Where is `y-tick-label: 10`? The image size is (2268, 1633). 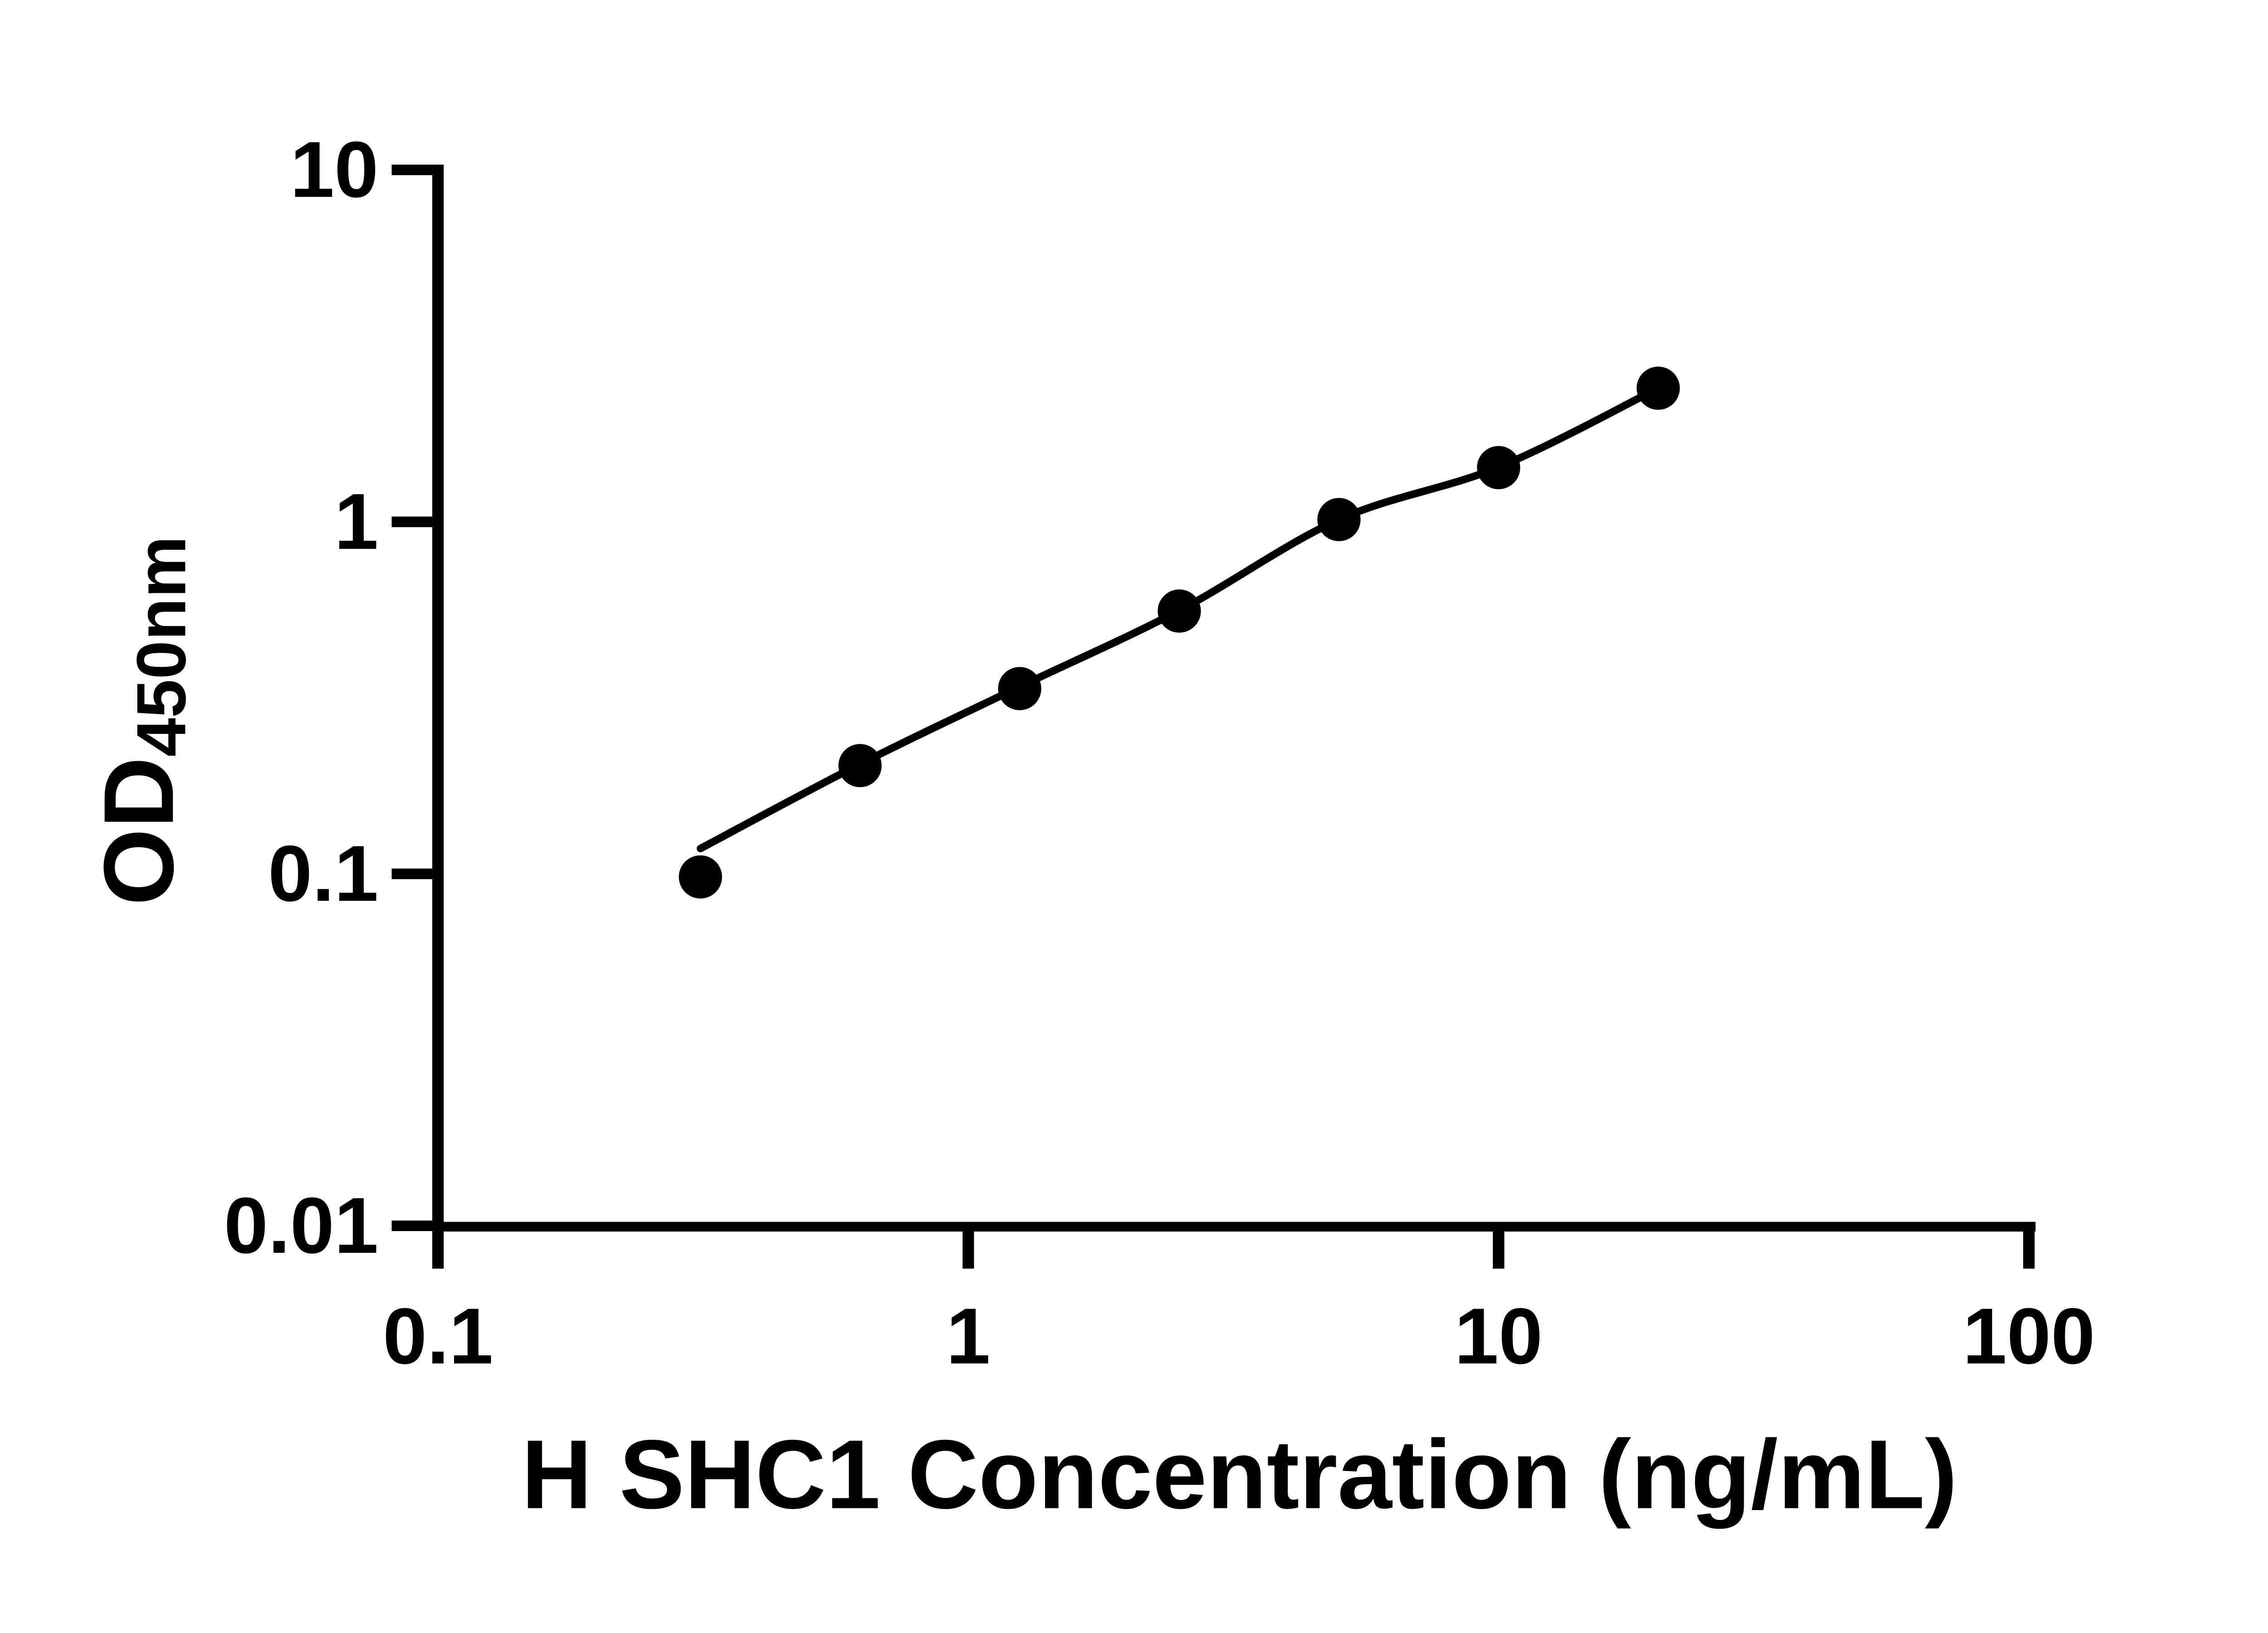
y-tick-label: 10 is located at coordinates (334, 170).